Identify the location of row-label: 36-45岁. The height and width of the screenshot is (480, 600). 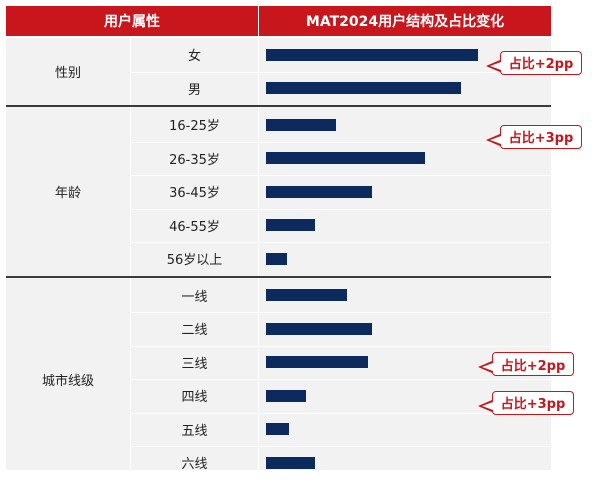
(194, 194).